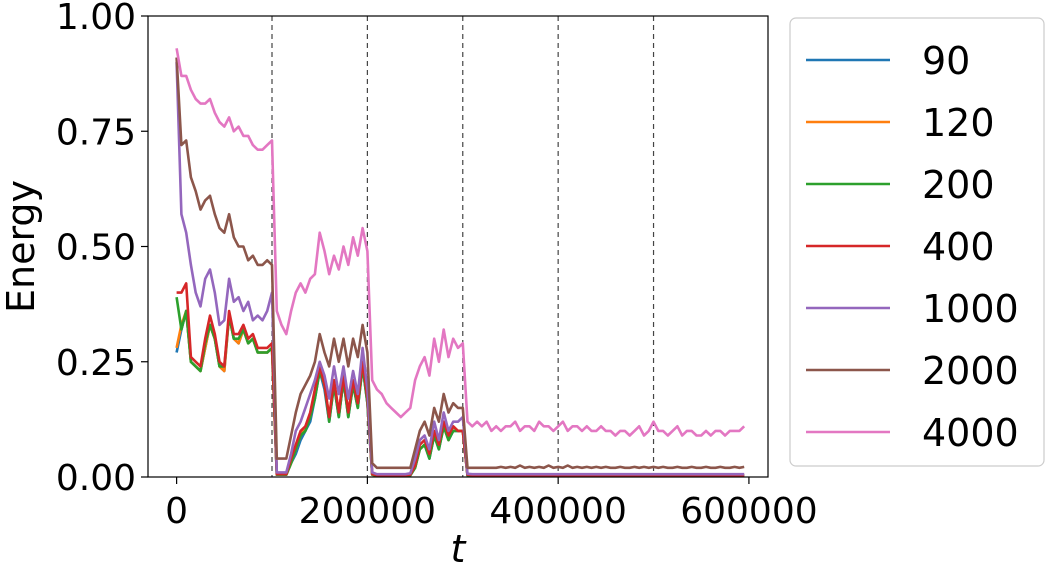  What do you see at coordinates (21, 246) in the screenshot?
I see `y-axis-label: Energy` at bounding box center [21, 246].